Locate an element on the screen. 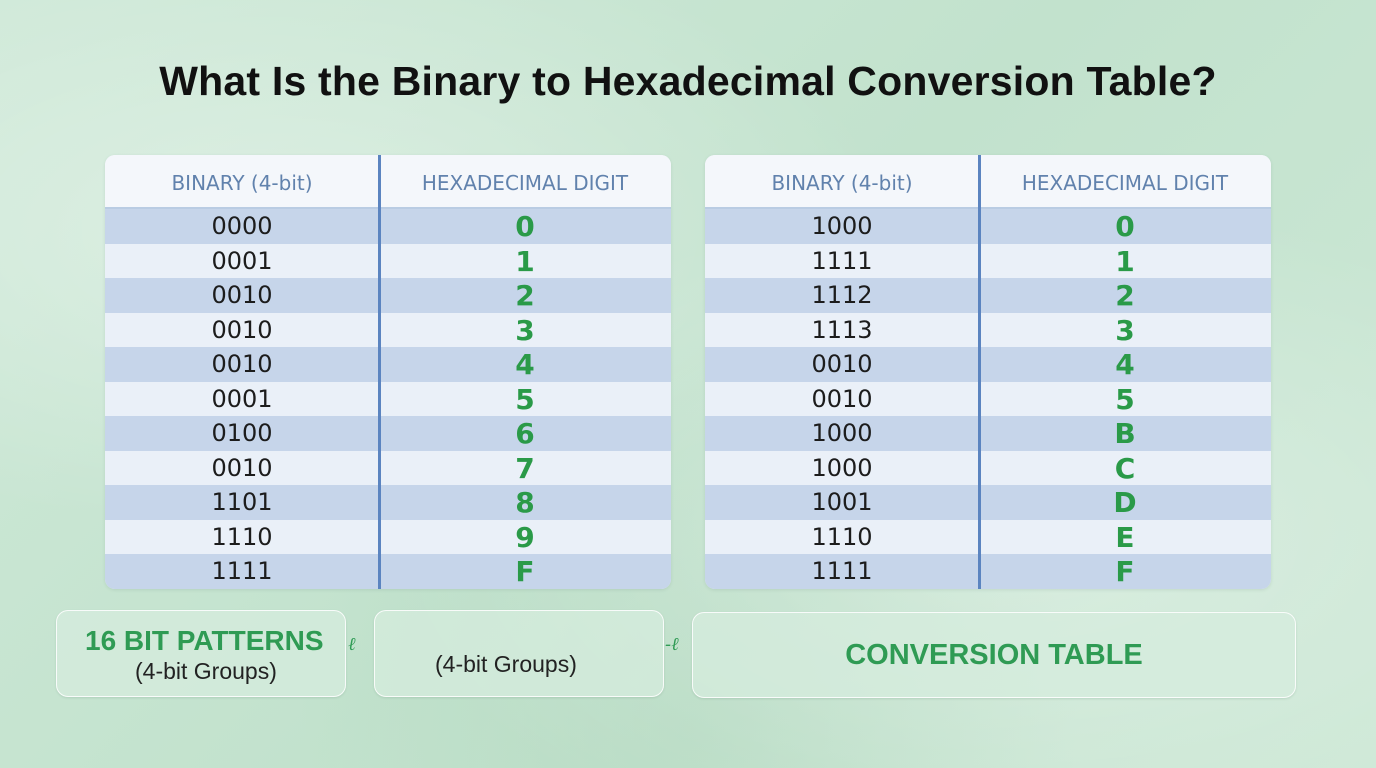 This screenshot has height=768, width=1376. table-row: 1101 8 is located at coordinates (388, 502).